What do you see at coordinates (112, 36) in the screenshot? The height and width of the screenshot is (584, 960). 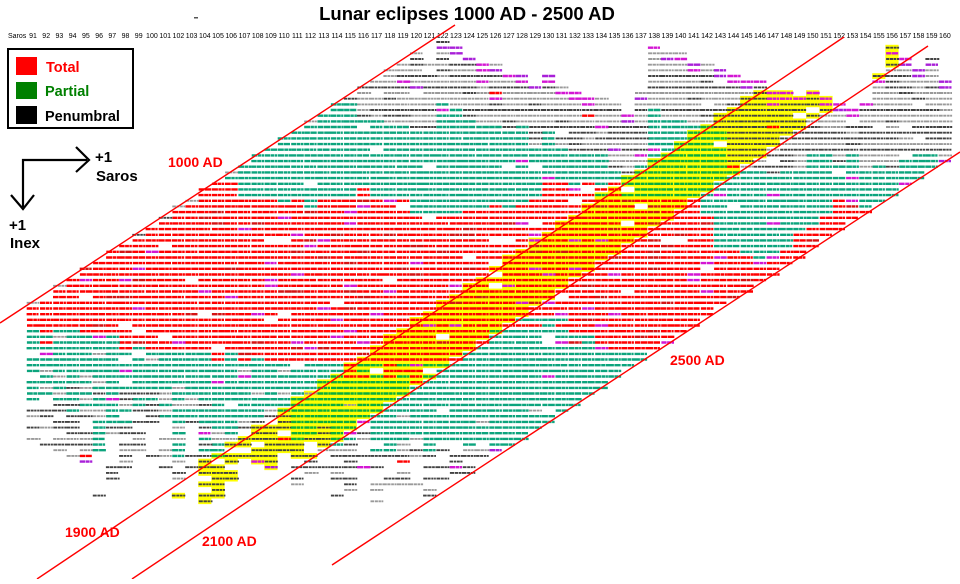 I see `svg-text: 97` at bounding box center [112, 36].